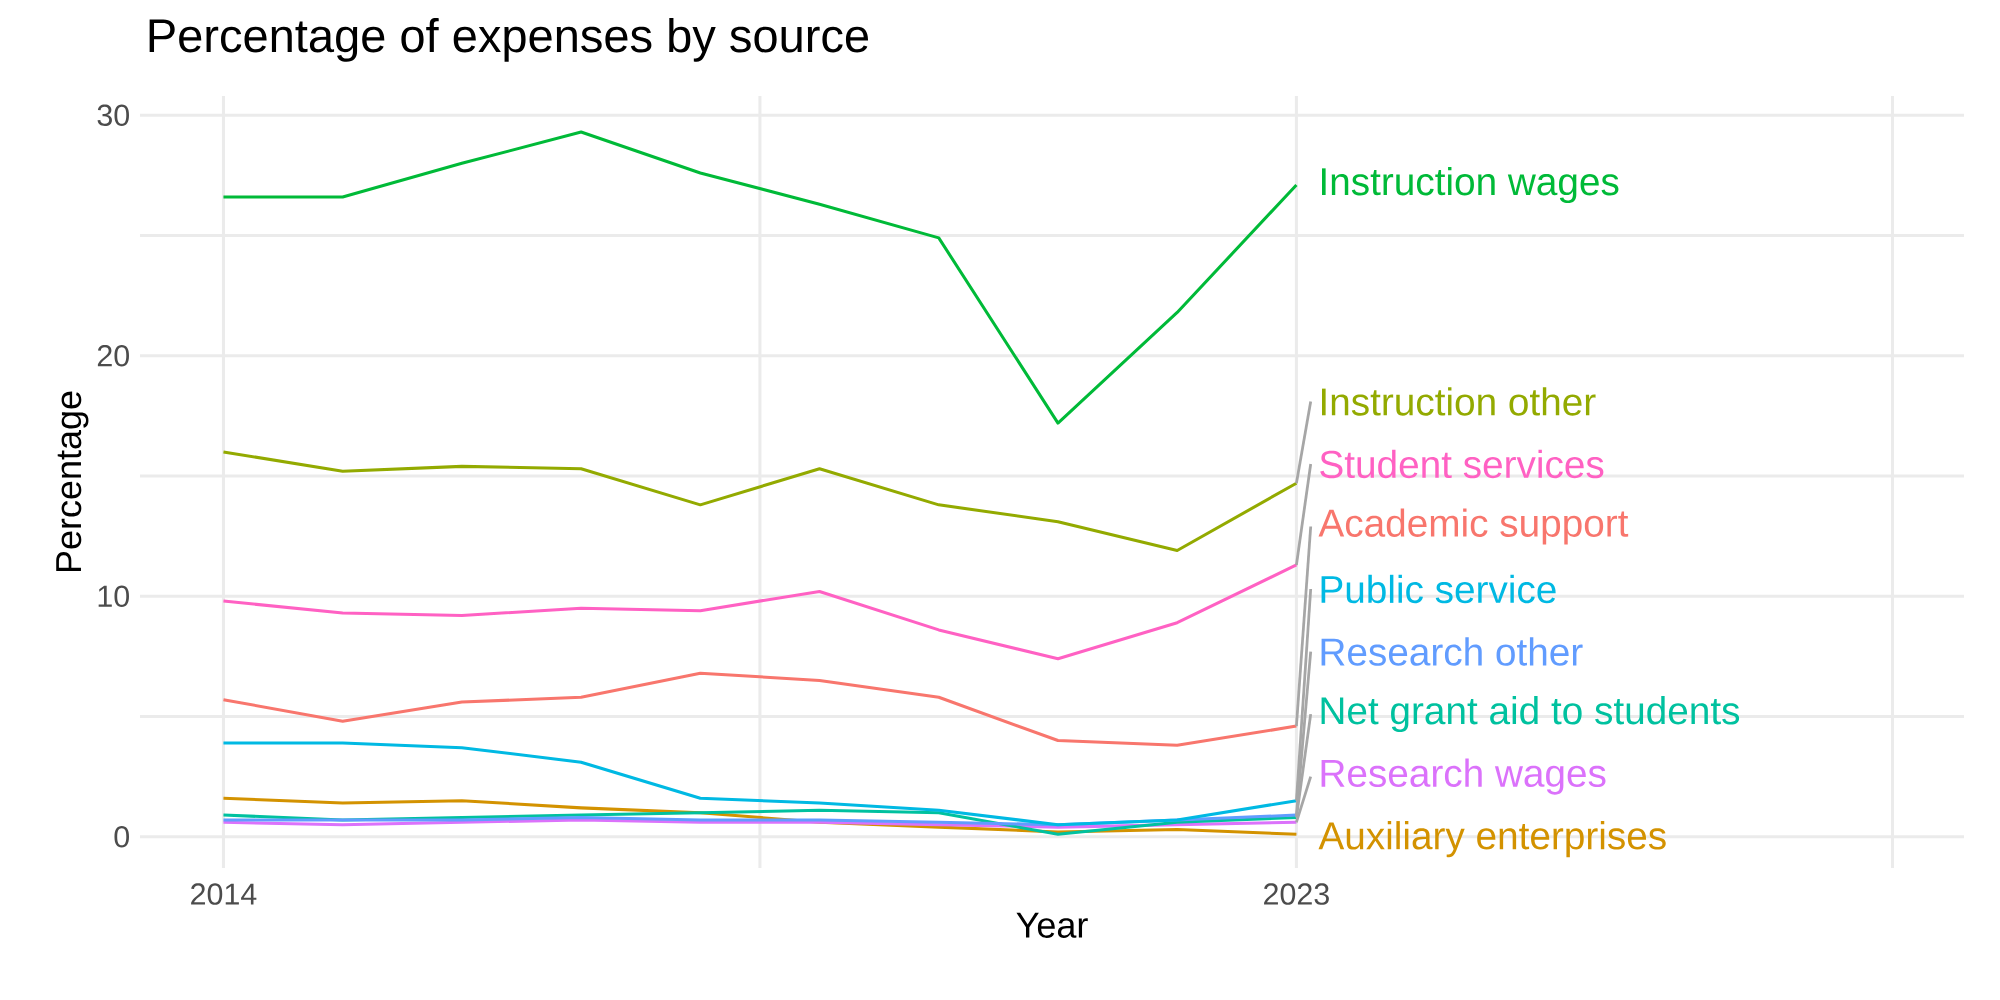 Image resolution: width=2000 pixels, height=1000 pixels. What do you see at coordinates (113, 115) in the screenshot?
I see `y-tick-label: 30` at bounding box center [113, 115].